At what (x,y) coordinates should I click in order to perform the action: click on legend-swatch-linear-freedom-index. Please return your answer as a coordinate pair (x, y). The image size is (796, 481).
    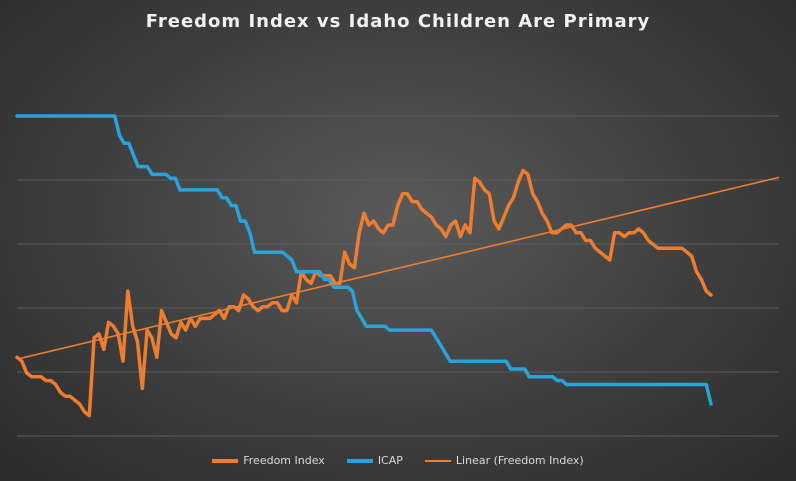
    Looking at the image, I should click on (437, 460).